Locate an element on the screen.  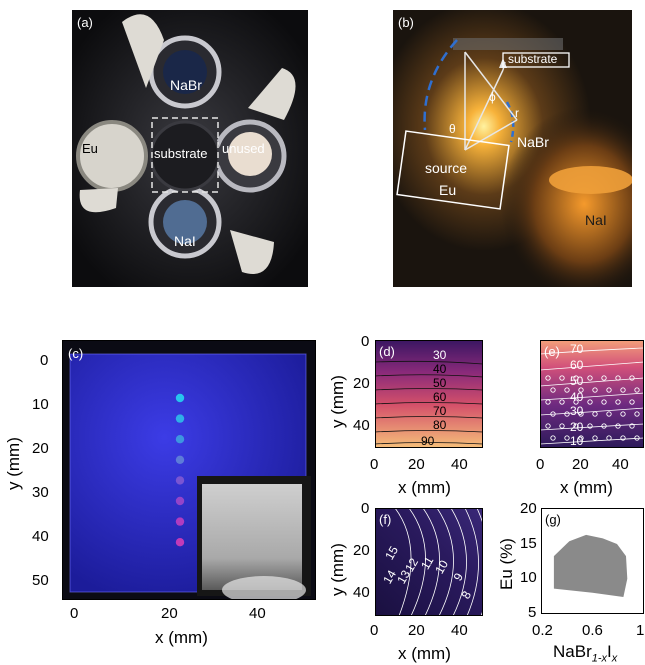
e-xlabel: x (mm) is located at coordinates (586, 487).